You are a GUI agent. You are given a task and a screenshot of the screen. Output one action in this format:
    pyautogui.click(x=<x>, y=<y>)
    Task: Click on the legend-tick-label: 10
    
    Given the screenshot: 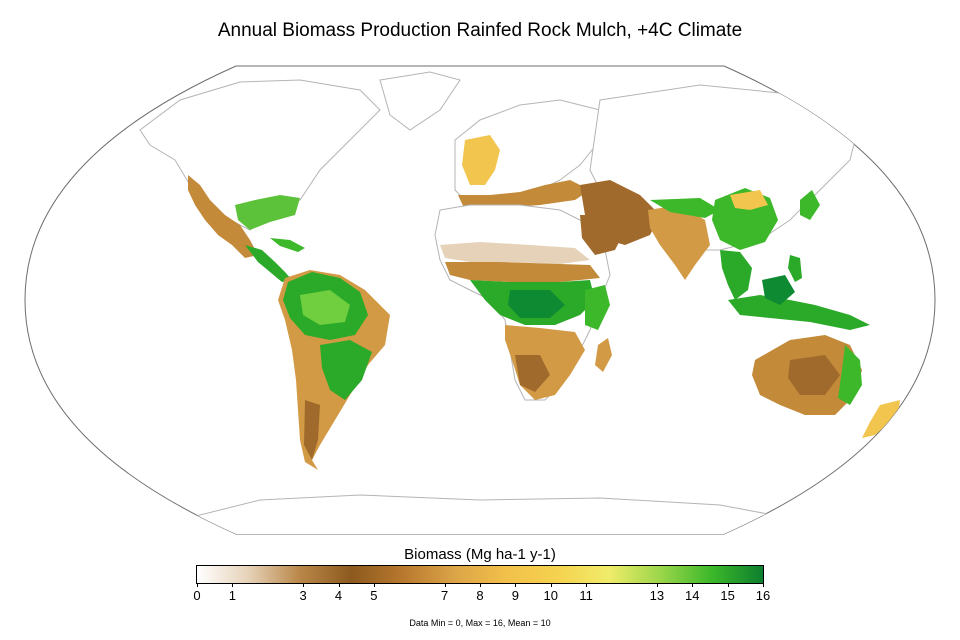 What is the action you would take?
    pyautogui.click(x=550, y=595)
    